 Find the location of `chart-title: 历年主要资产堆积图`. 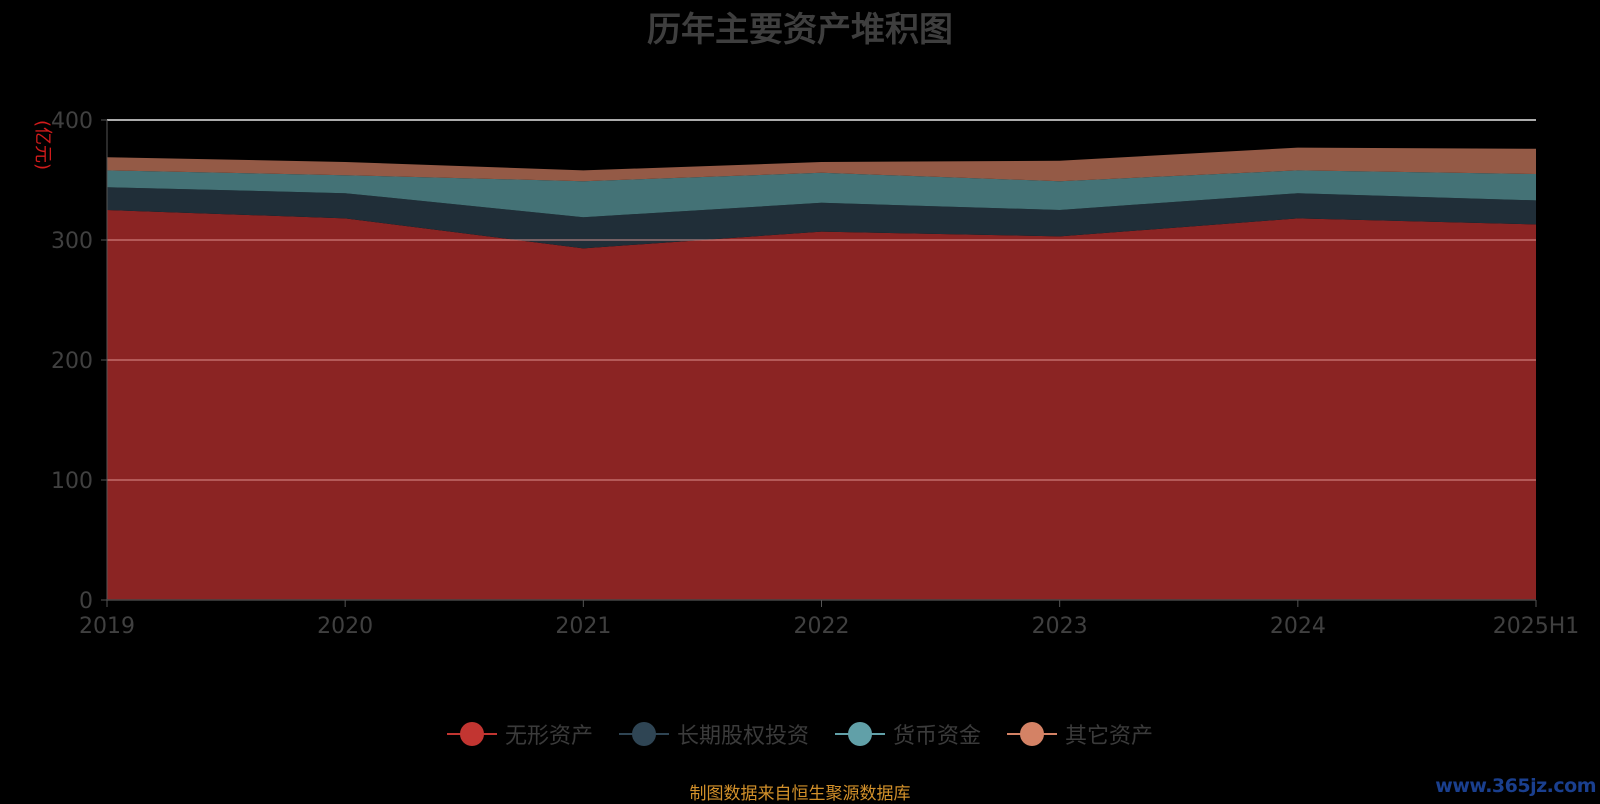

chart-title: 历年主要资产堆积图 is located at coordinates (800, 30).